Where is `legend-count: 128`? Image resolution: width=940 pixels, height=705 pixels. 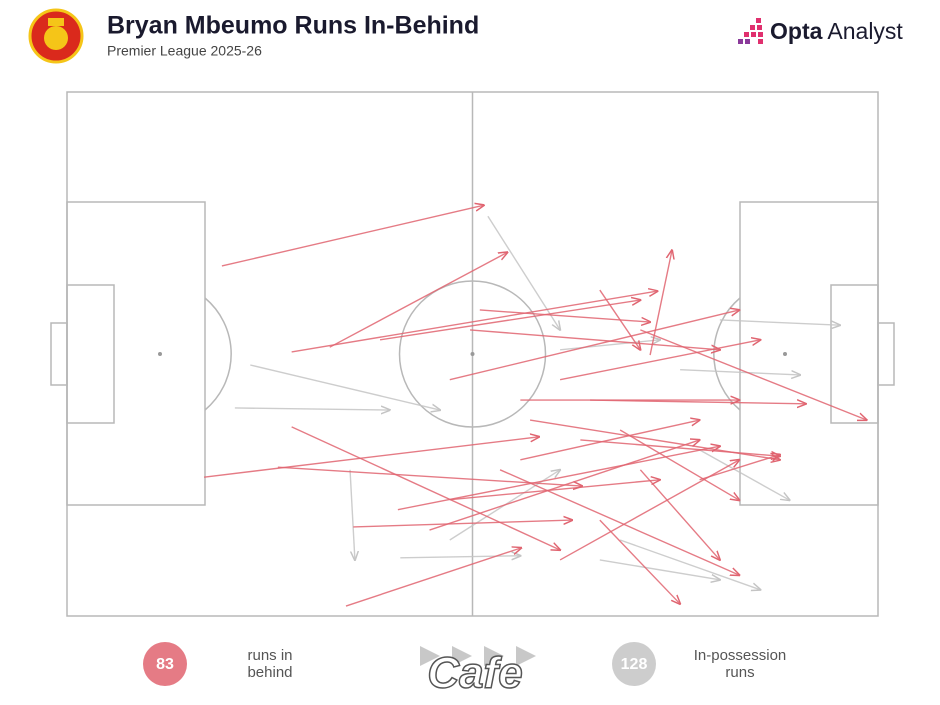 legend-count: 128 is located at coordinates (634, 664).